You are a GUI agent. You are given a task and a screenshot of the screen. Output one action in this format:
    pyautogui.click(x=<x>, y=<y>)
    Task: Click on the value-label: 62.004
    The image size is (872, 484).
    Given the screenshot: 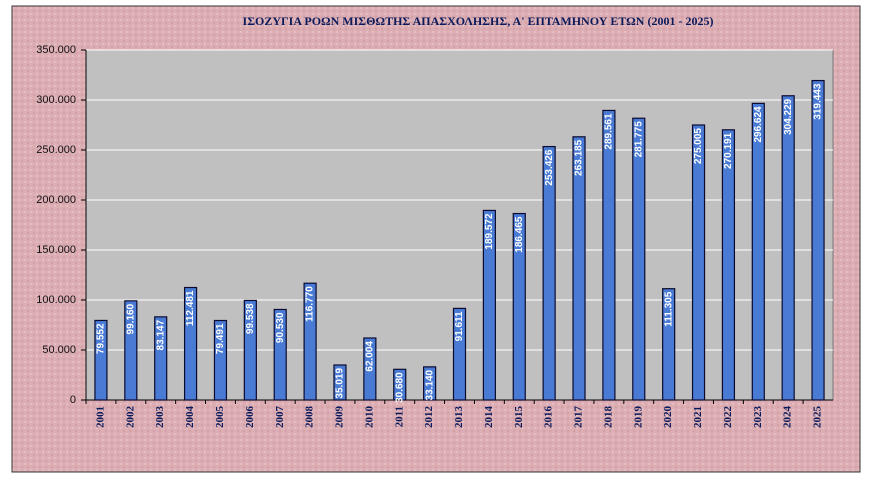 What is the action you would take?
    pyautogui.click(x=370, y=356)
    